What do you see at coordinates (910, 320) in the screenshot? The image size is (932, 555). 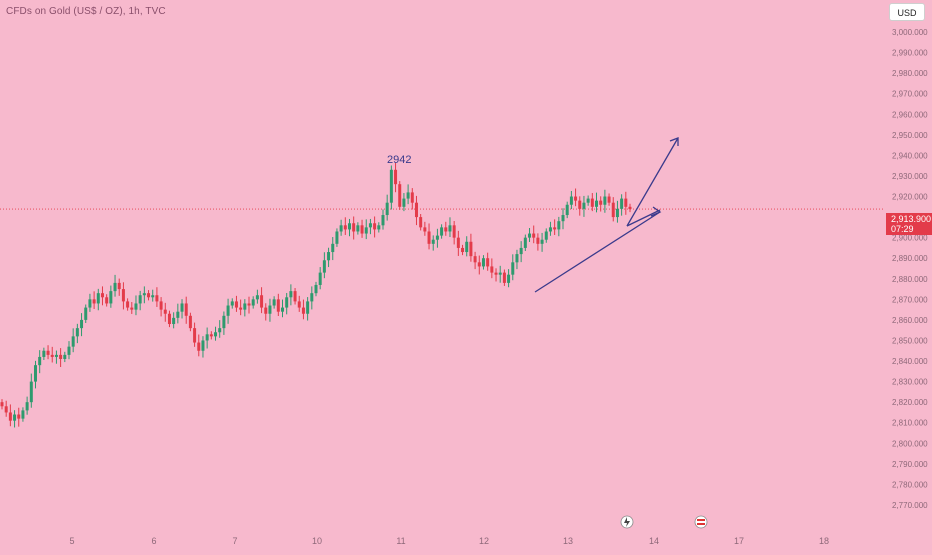 I see `y-tick-label: 2,860.000` at bounding box center [910, 320].